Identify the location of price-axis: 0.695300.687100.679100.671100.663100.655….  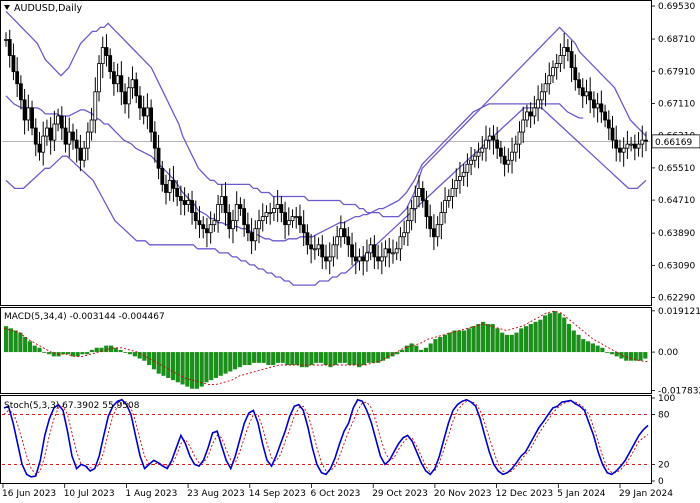
(673, 153).